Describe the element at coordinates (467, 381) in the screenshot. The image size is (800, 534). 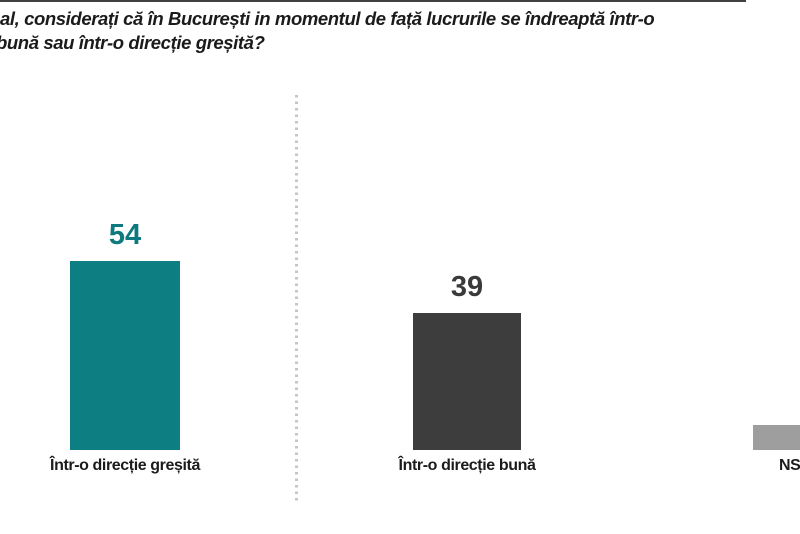
I see `bar-directie-buna` at that location.